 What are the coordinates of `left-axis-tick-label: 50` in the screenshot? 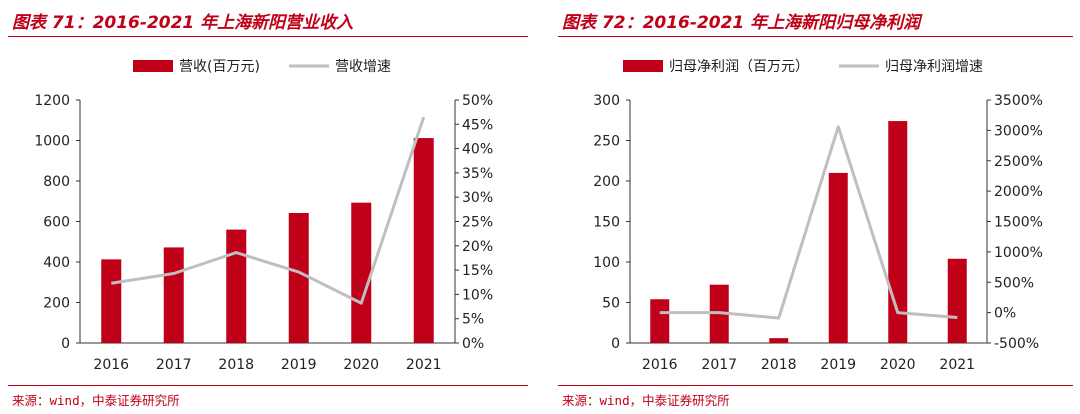 It's located at (611, 304).